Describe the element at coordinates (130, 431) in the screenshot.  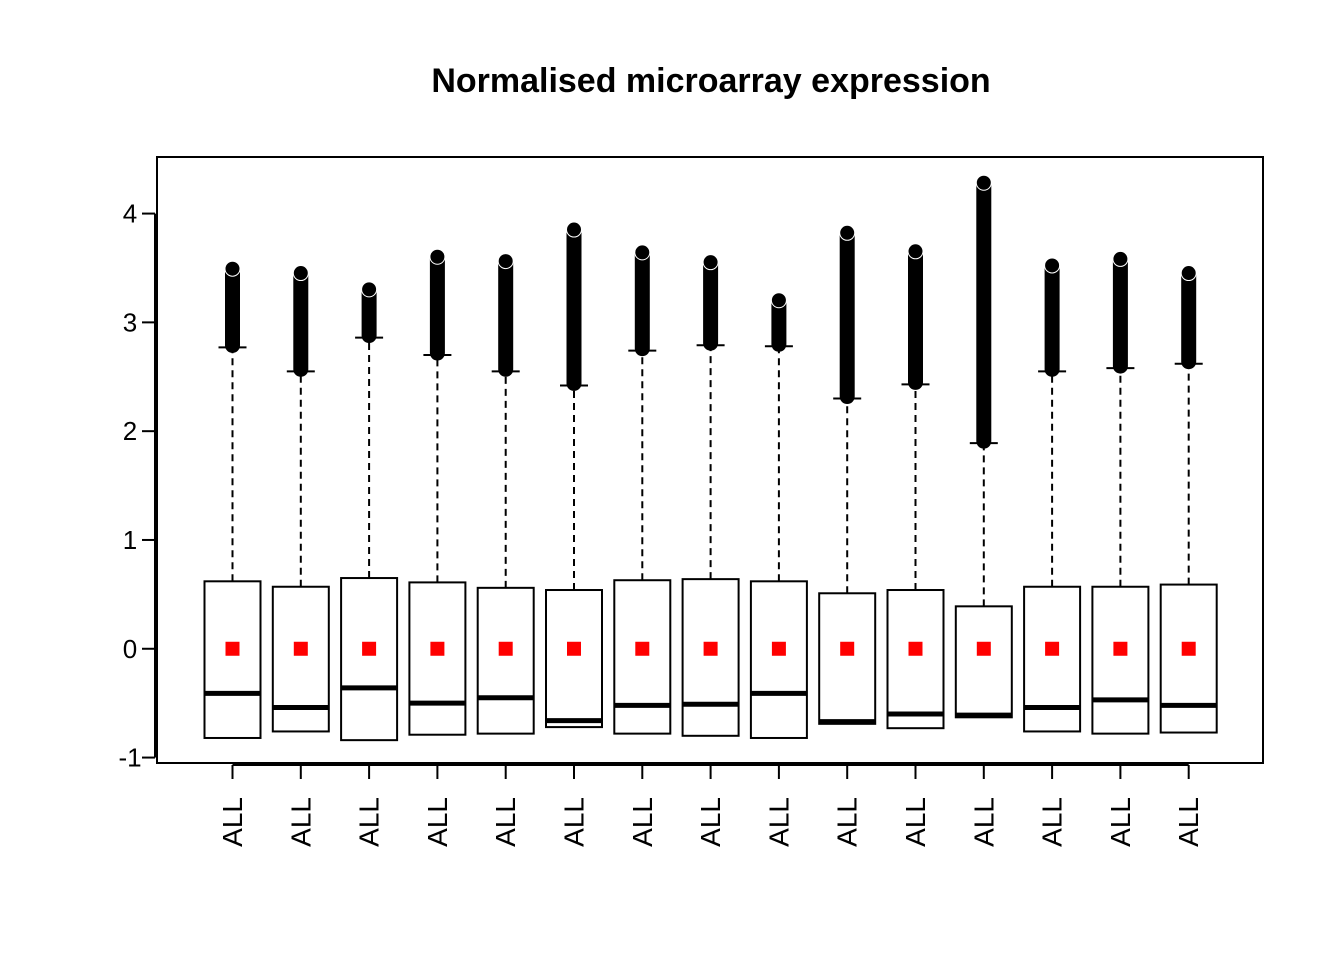
I see `y-tick-label: 2` at that location.